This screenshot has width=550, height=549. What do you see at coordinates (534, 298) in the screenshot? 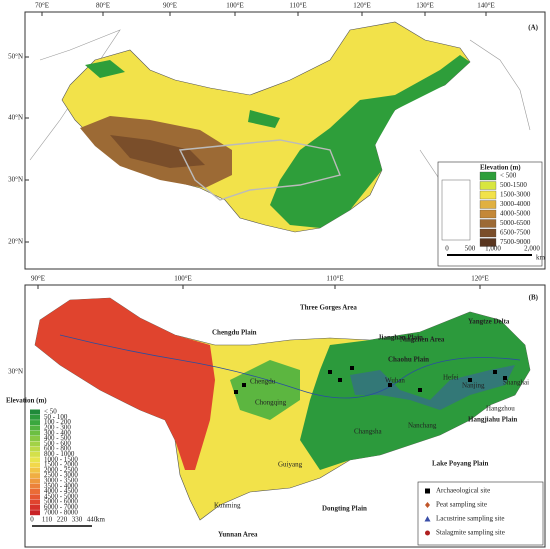
I see `panel-label: (B)` at bounding box center [534, 298].